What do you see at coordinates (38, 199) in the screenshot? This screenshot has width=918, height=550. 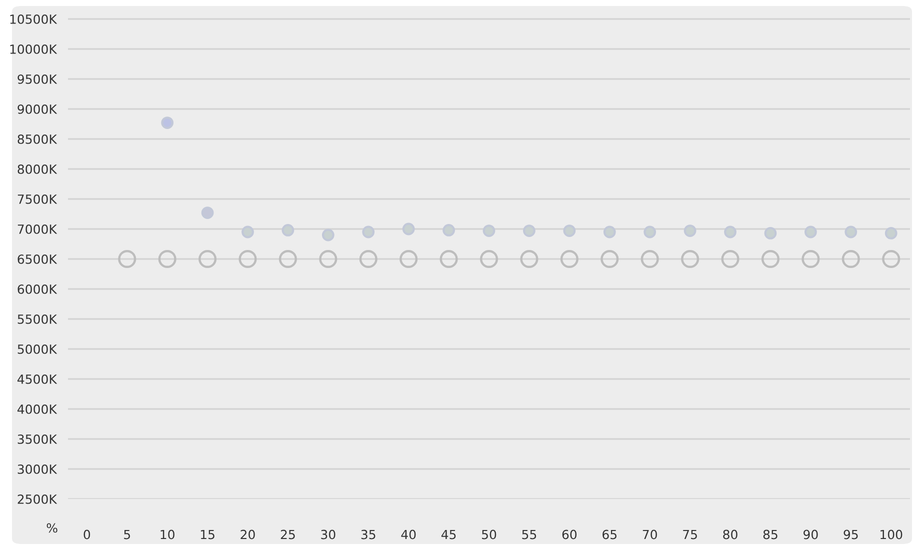 I see `y-tick-label: 7500K` at bounding box center [38, 199].